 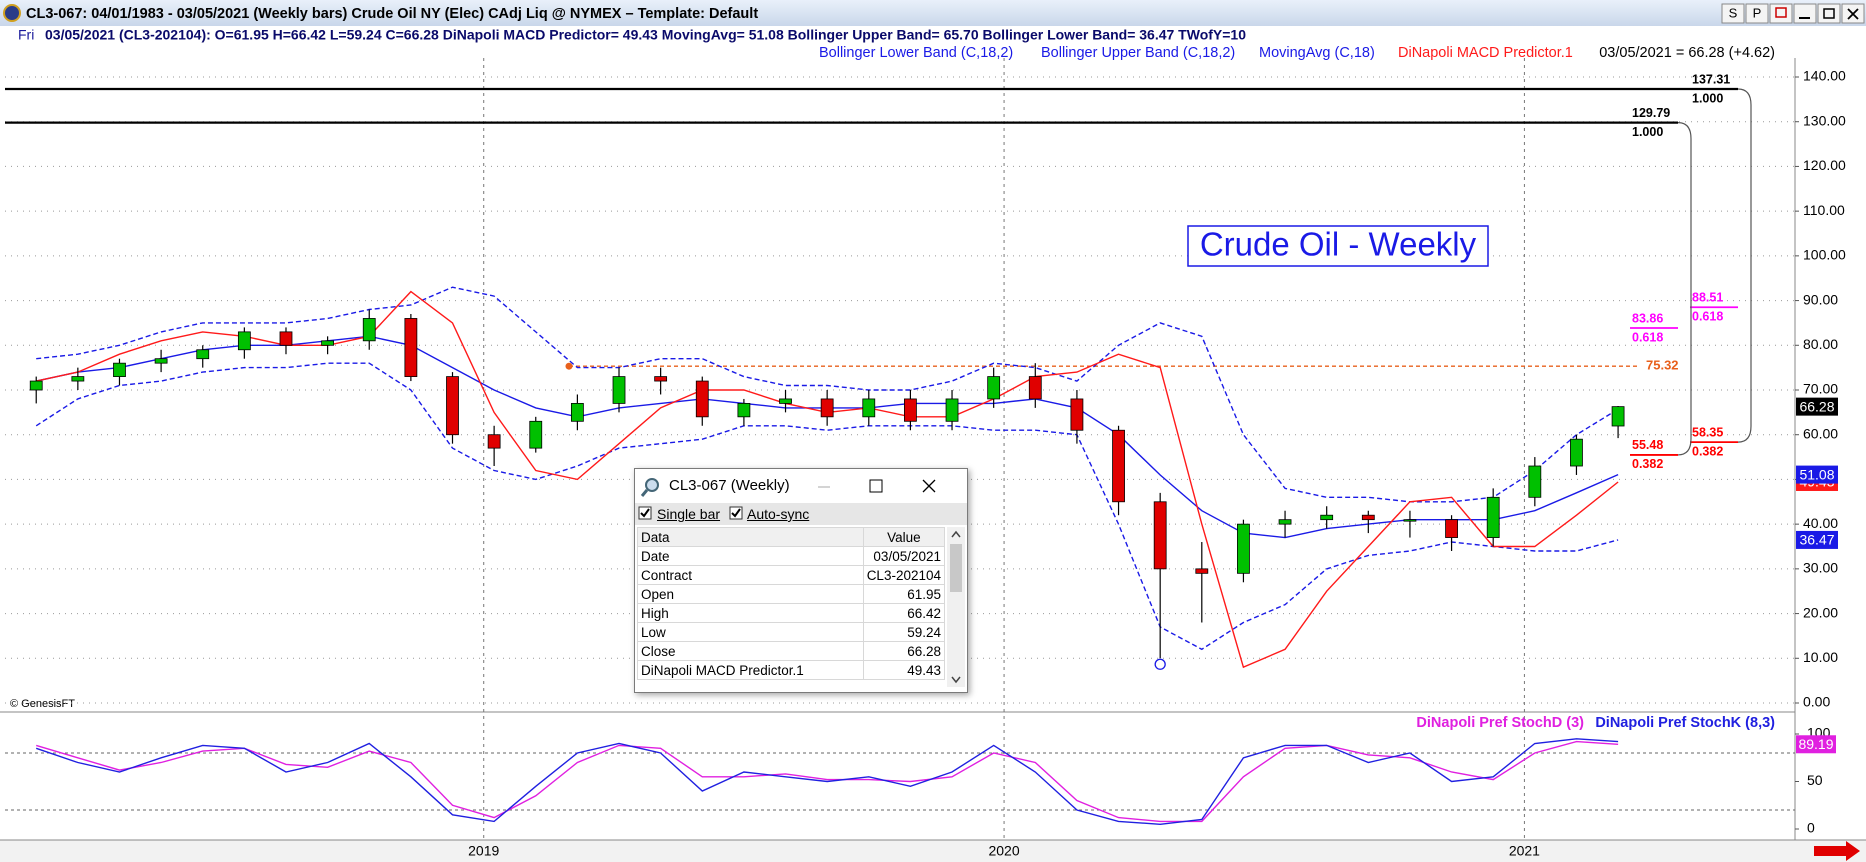 I want to click on button-detach, so click(x=1781, y=13).